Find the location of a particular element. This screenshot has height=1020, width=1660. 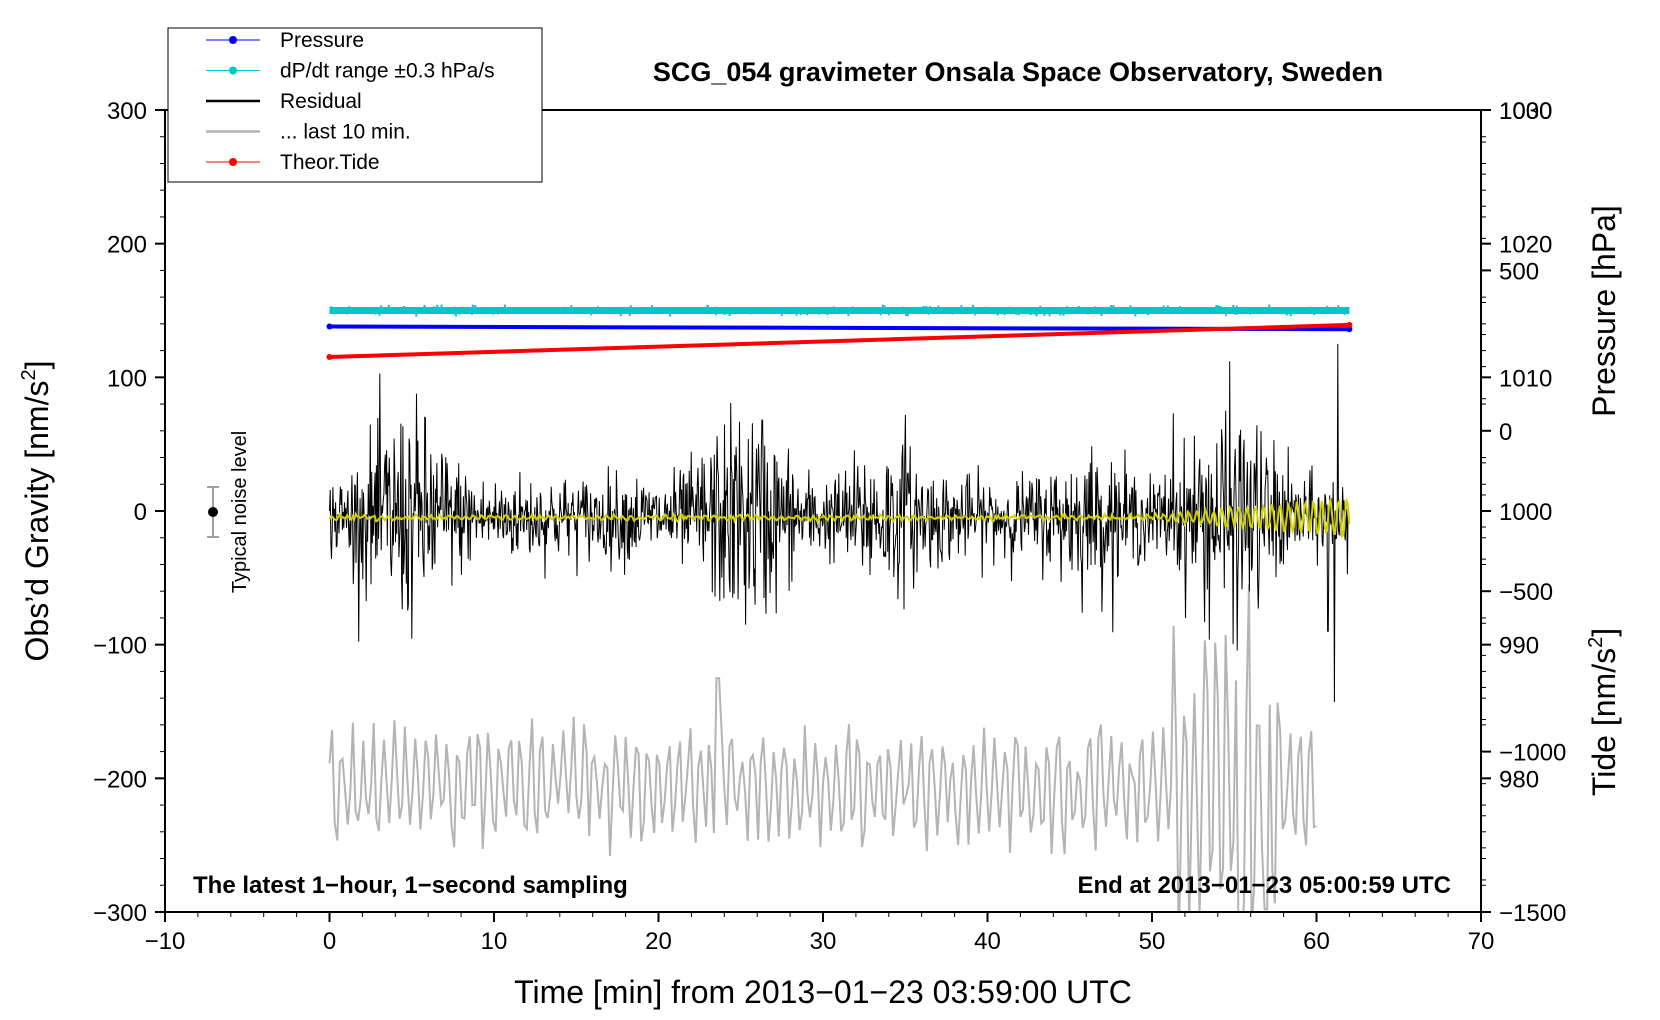

y-tide-tick-label: −1500 is located at coordinates (1532, 913).